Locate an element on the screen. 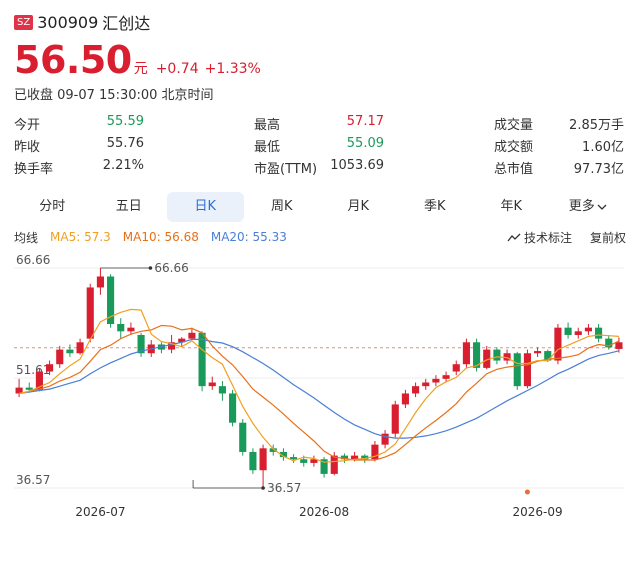 This screenshot has height=580, width=638. ma20-value: MA20: 55.33 is located at coordinates (248, 237).